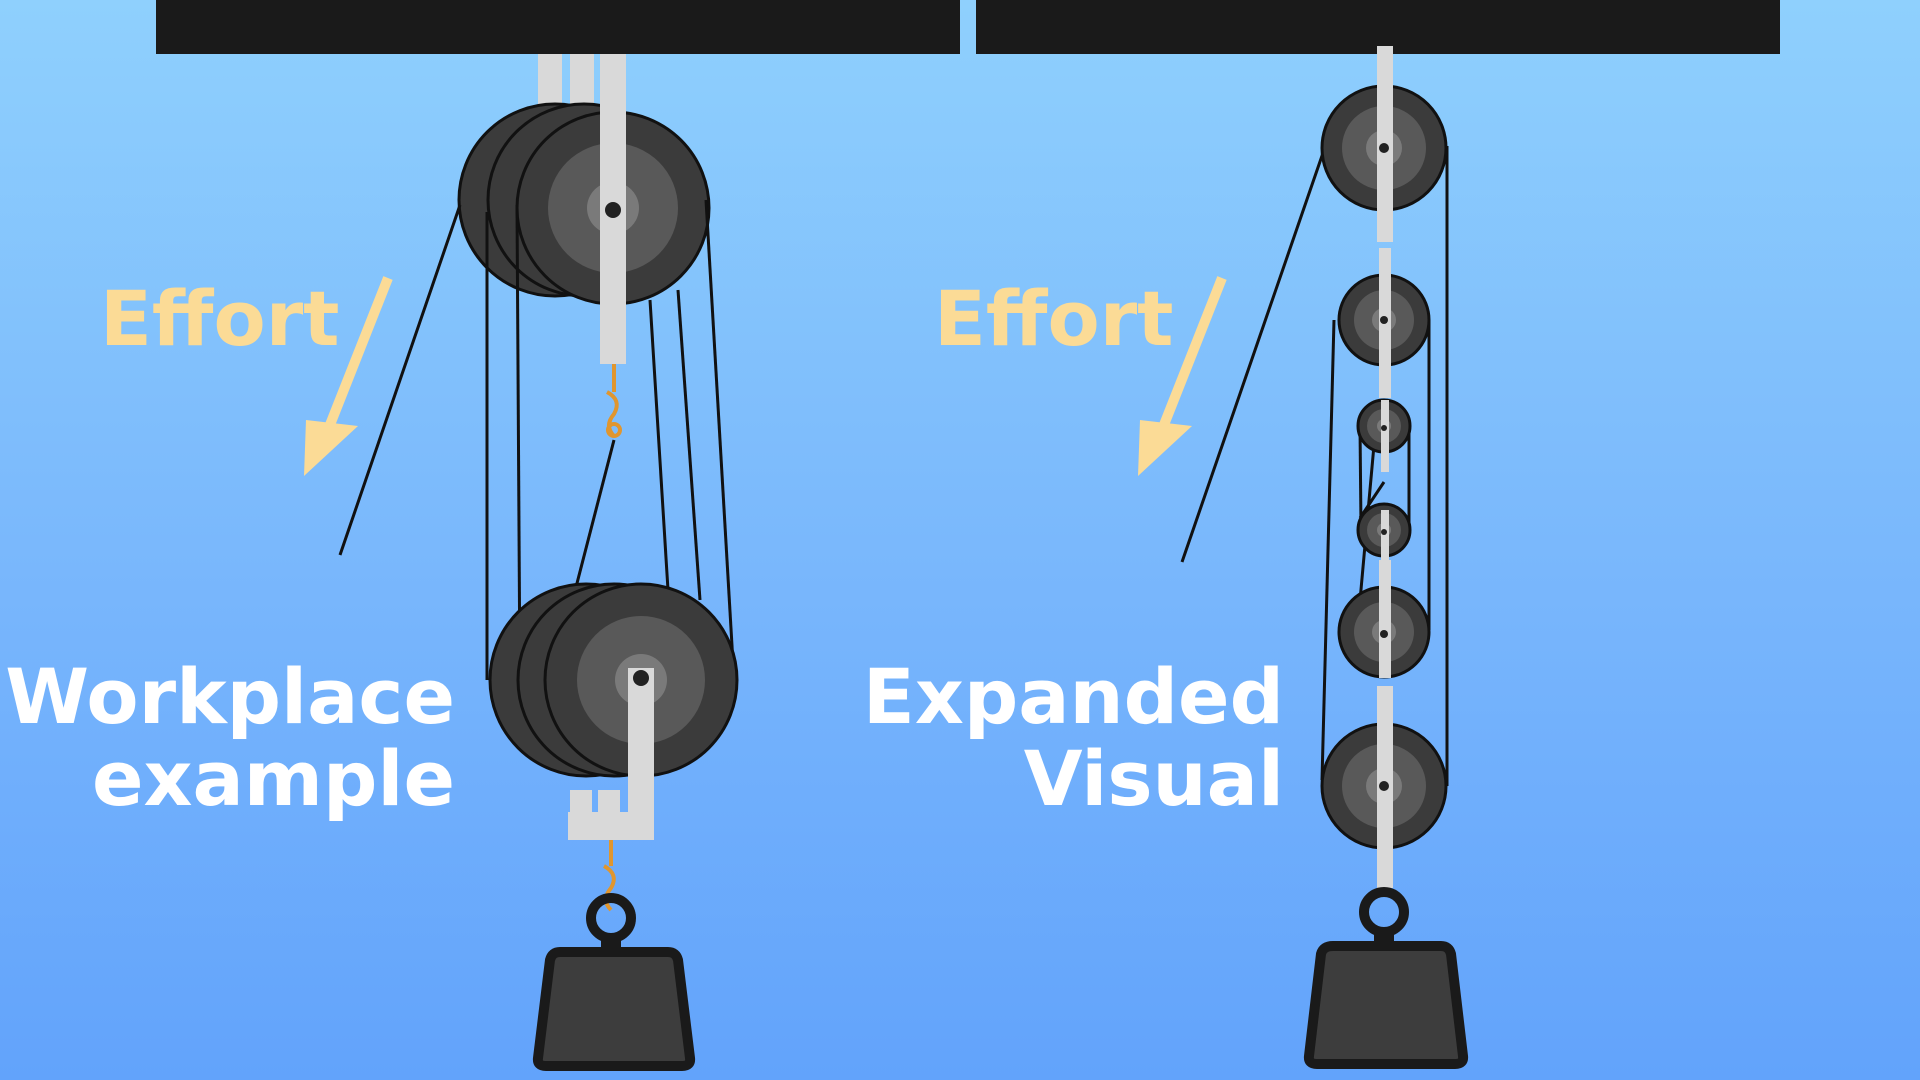 The height and width of the screenshot is (1080, 1920). What do you see at coordinates (220, 318) in the screenshot?
I see `effort-label-left: Effort` at bounding box center [220, 318].